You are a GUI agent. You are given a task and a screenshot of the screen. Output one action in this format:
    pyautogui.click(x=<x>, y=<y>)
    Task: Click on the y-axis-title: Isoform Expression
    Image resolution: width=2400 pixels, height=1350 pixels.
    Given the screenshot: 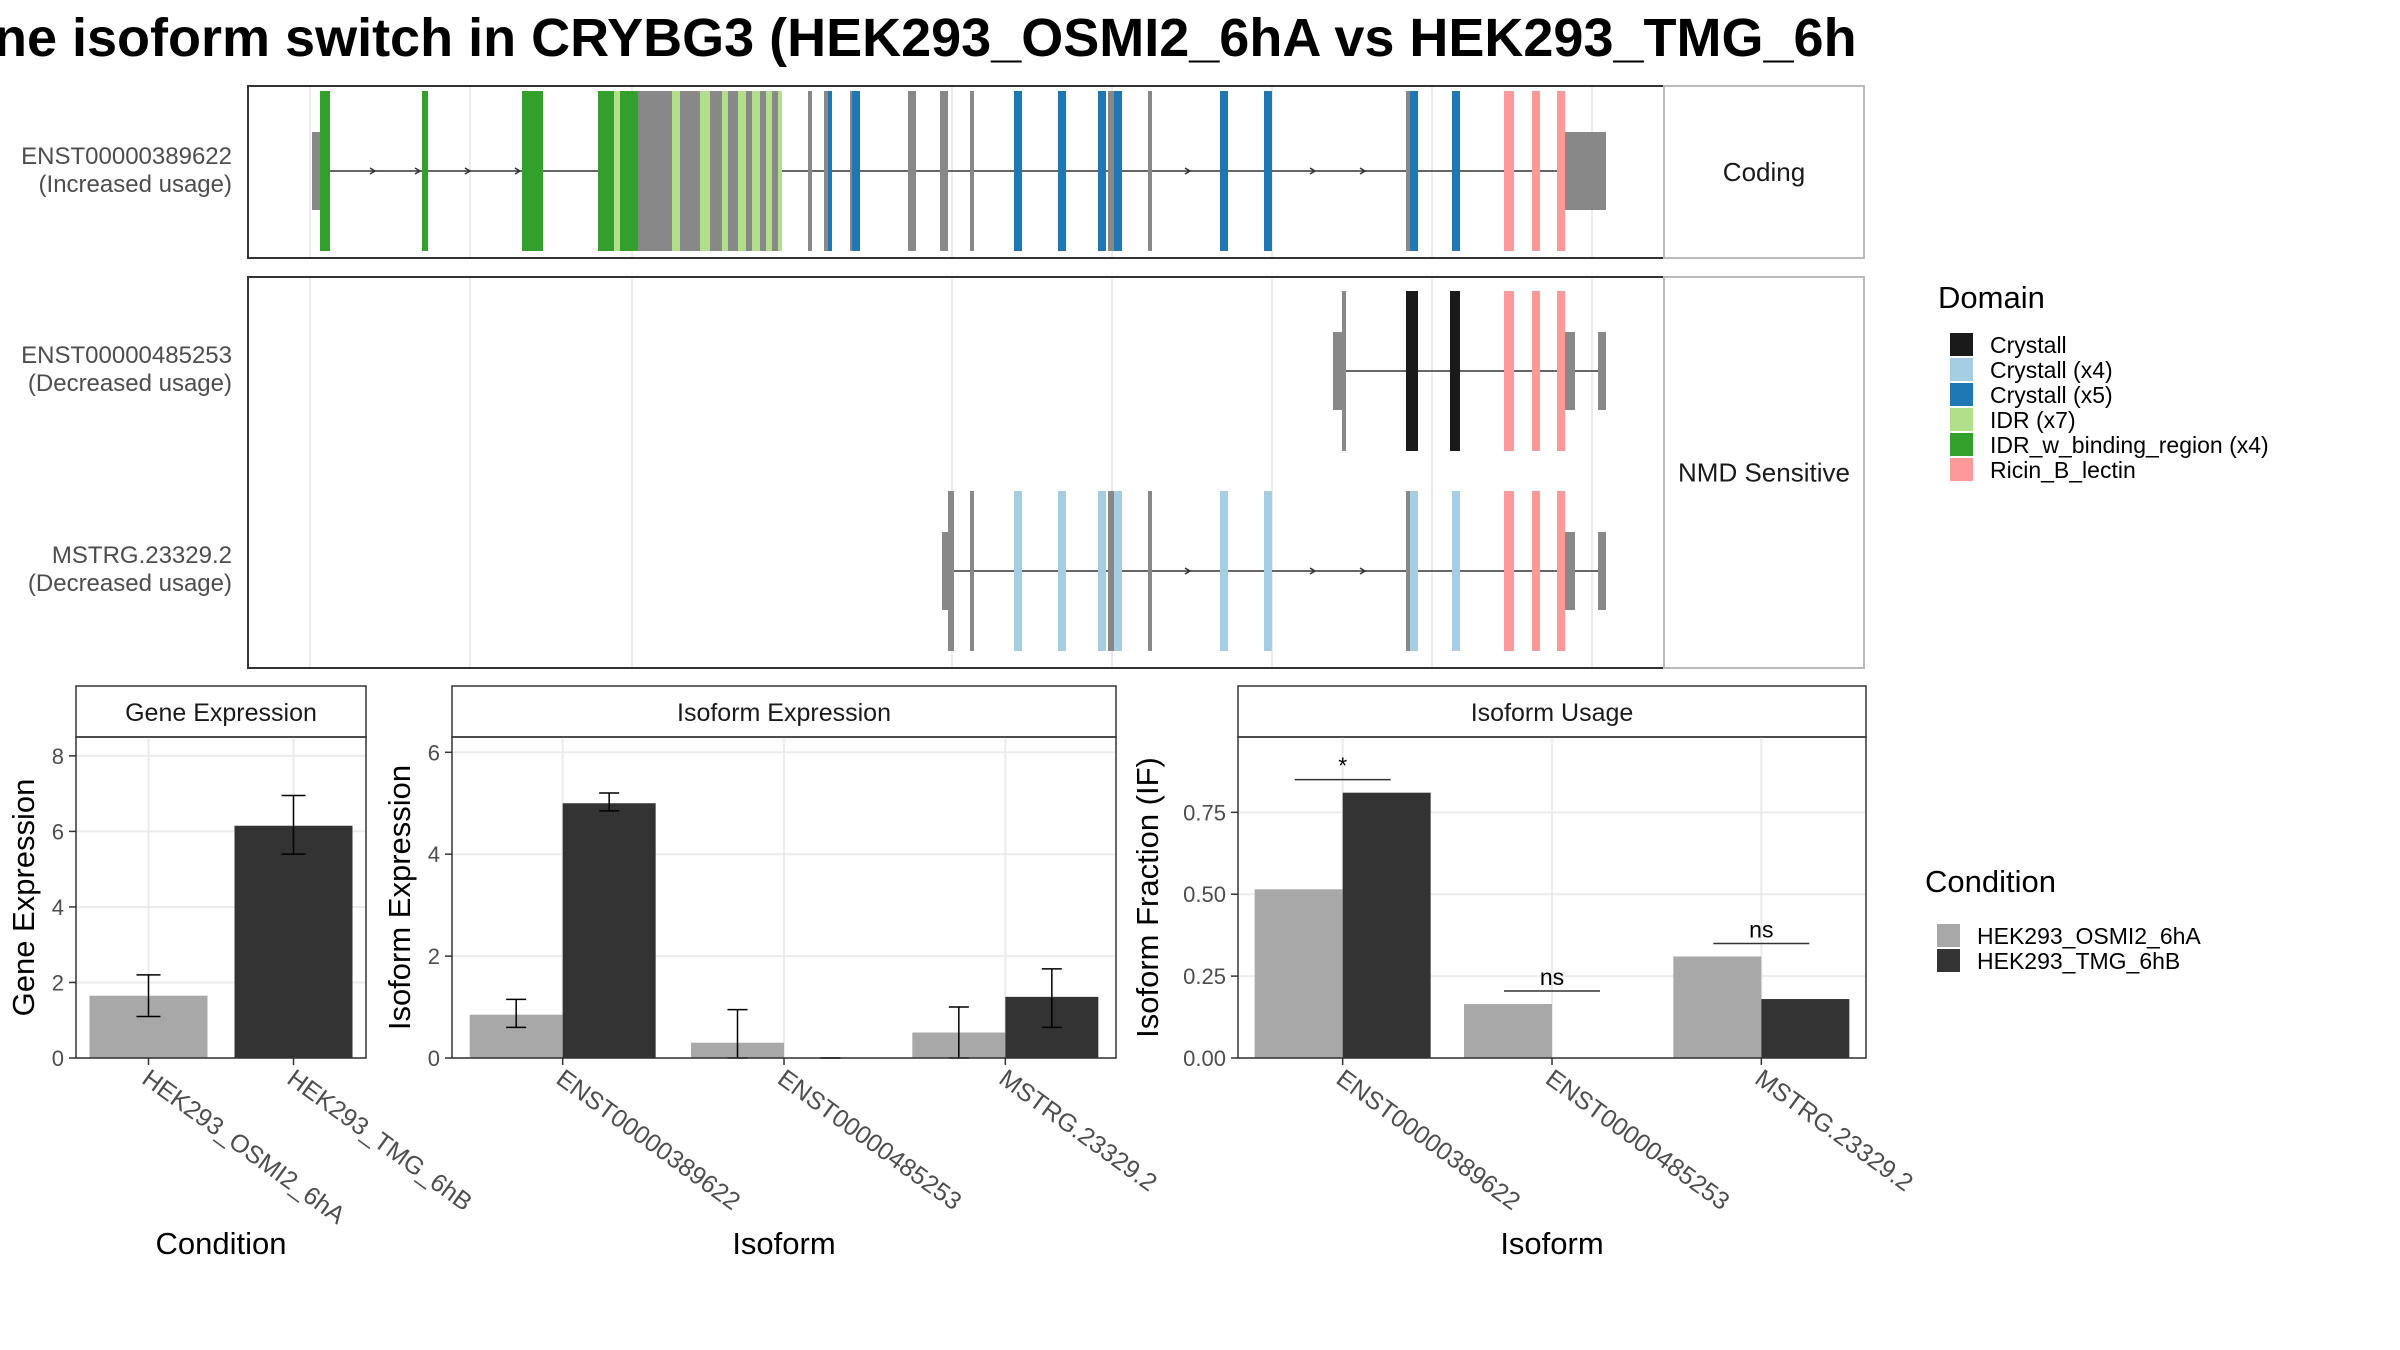 What is the action you would take?
    pyautogui.click(x=399, y=897)
    